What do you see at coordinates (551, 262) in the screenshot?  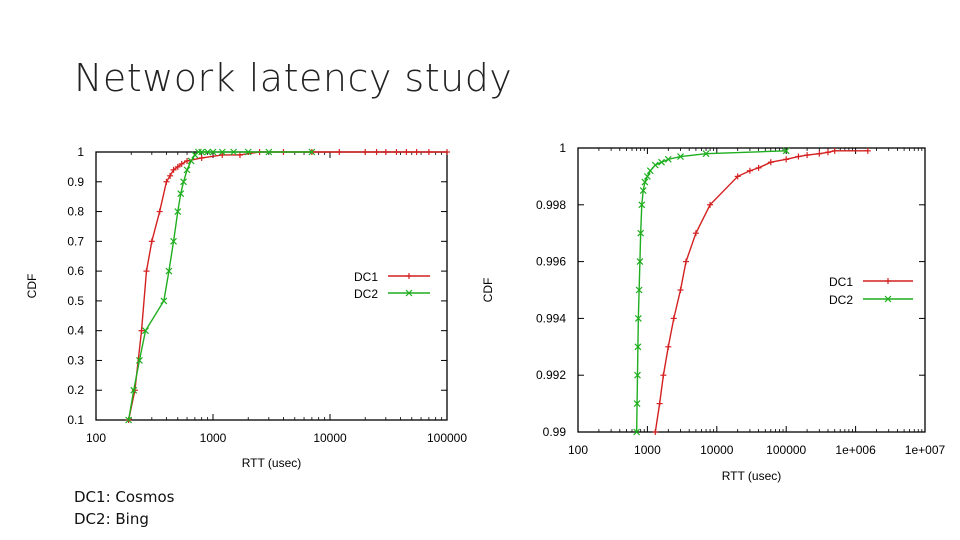 I see `y-tick-label: 0.996` at bounding box center [551, 262].